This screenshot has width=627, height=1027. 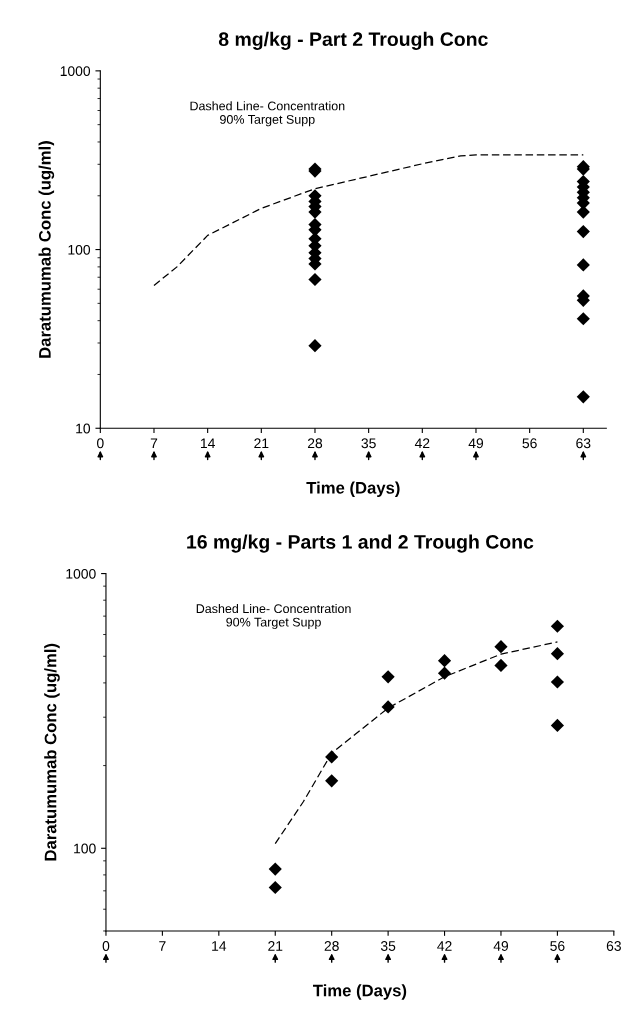 What do you see at coordinates (360, 543) in the screenshot?
I see `chart-title: 16 mg/kg - Parts 1 and 2 Trough Conc` at bounding box center [360, 543].